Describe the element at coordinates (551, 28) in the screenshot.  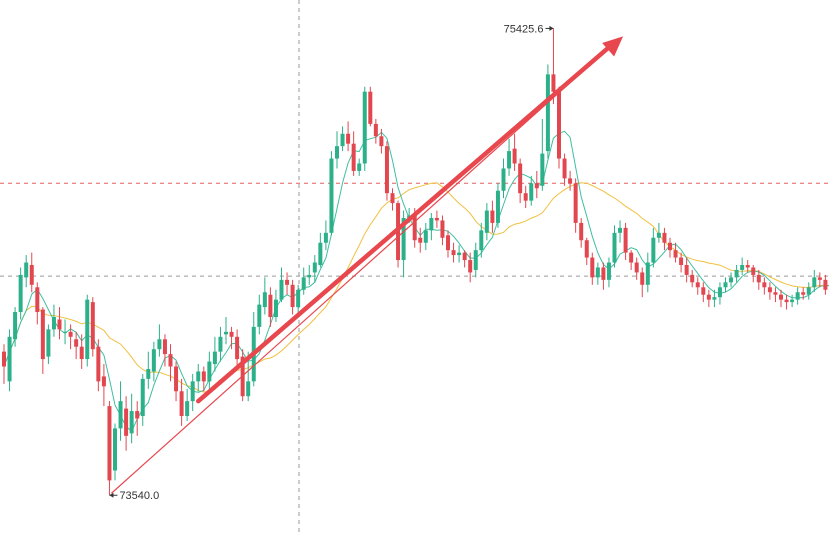
I see `high-marker-arrow` at that location.